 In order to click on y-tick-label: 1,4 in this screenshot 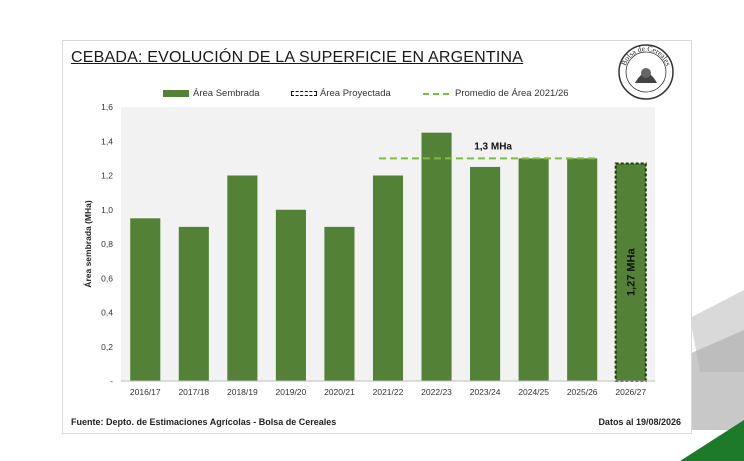, I will do `click(107, 141)`.